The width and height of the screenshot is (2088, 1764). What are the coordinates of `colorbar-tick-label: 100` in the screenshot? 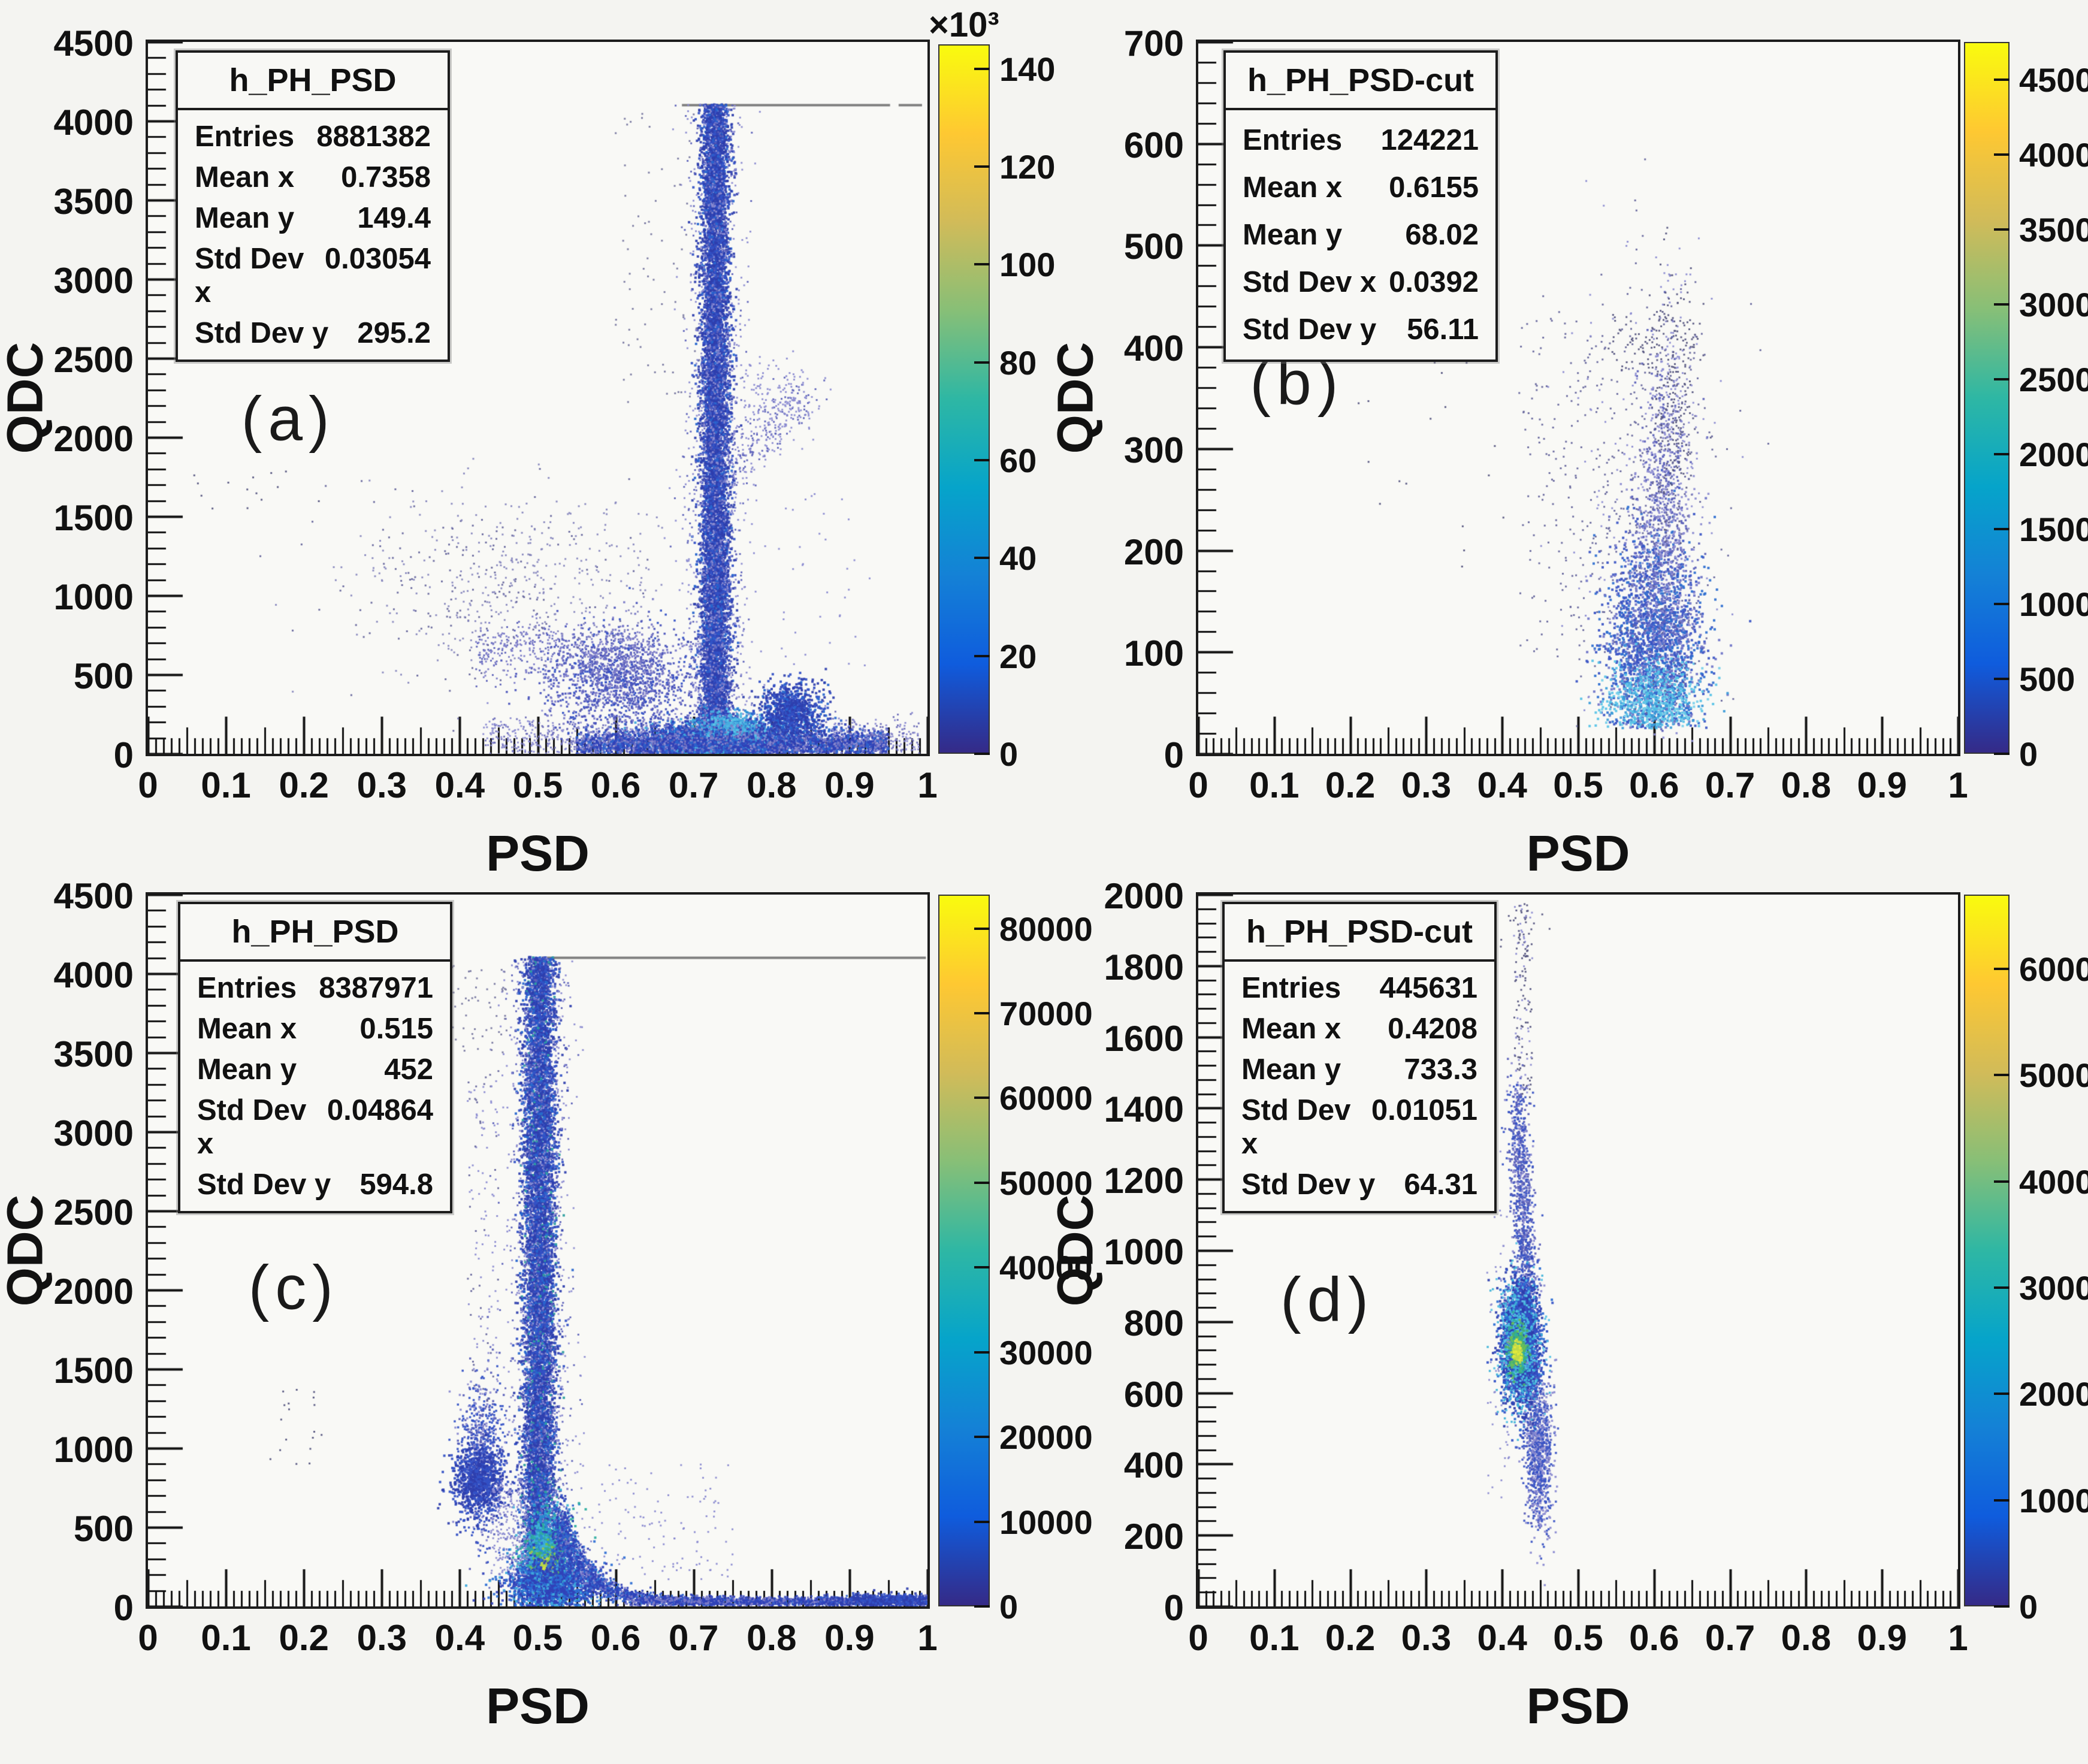 It's located at (1027, 265).